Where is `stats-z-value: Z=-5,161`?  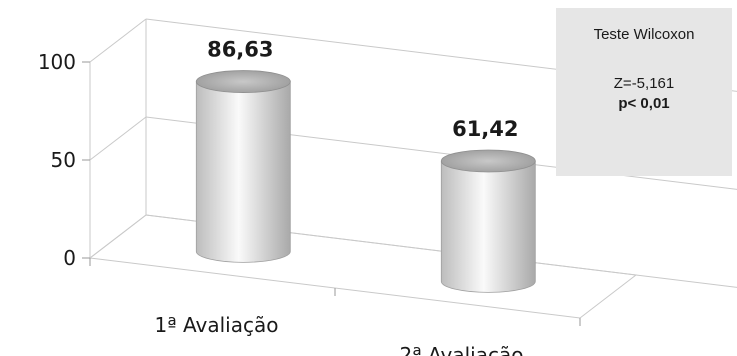
stats-z-value: Z=-5,161 is located at coordinates (644, 83).